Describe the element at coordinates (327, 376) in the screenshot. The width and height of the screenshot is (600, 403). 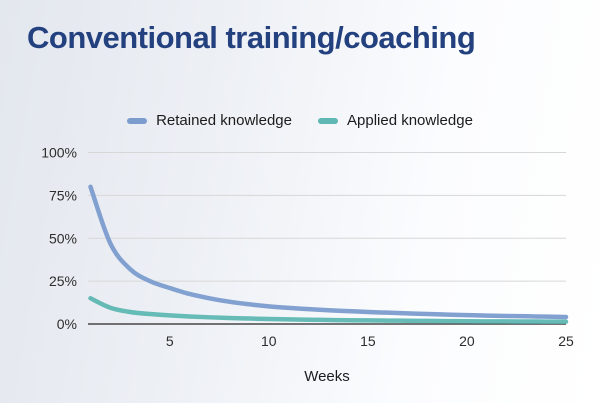
I see `x-axis-title: Weeks` at that location.